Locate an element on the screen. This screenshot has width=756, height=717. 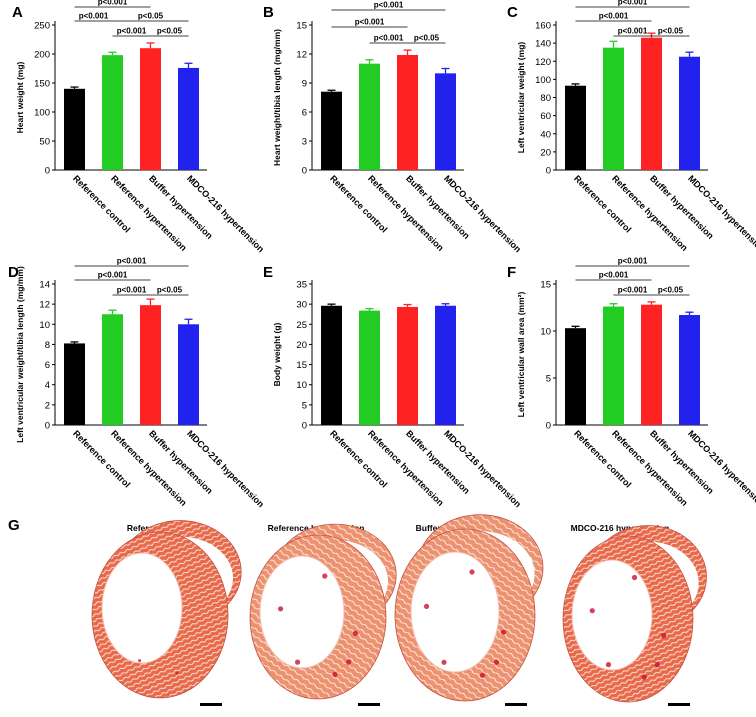
y-tick-label: 8 is located at coordinates (47, 345).